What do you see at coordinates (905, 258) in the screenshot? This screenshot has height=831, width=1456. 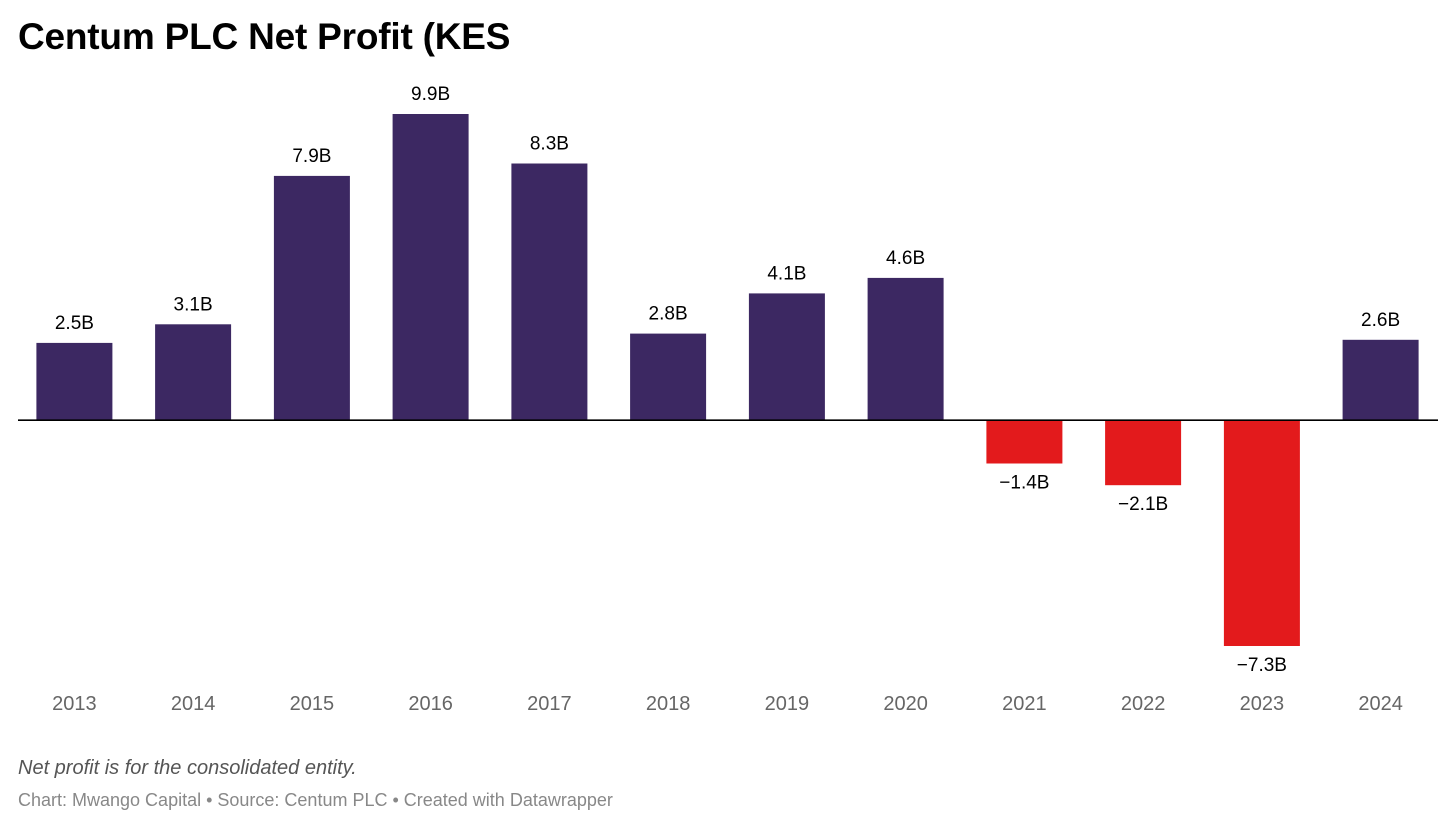 I see `value-label-2020: 4.6B` at bounding box center [905, 258].